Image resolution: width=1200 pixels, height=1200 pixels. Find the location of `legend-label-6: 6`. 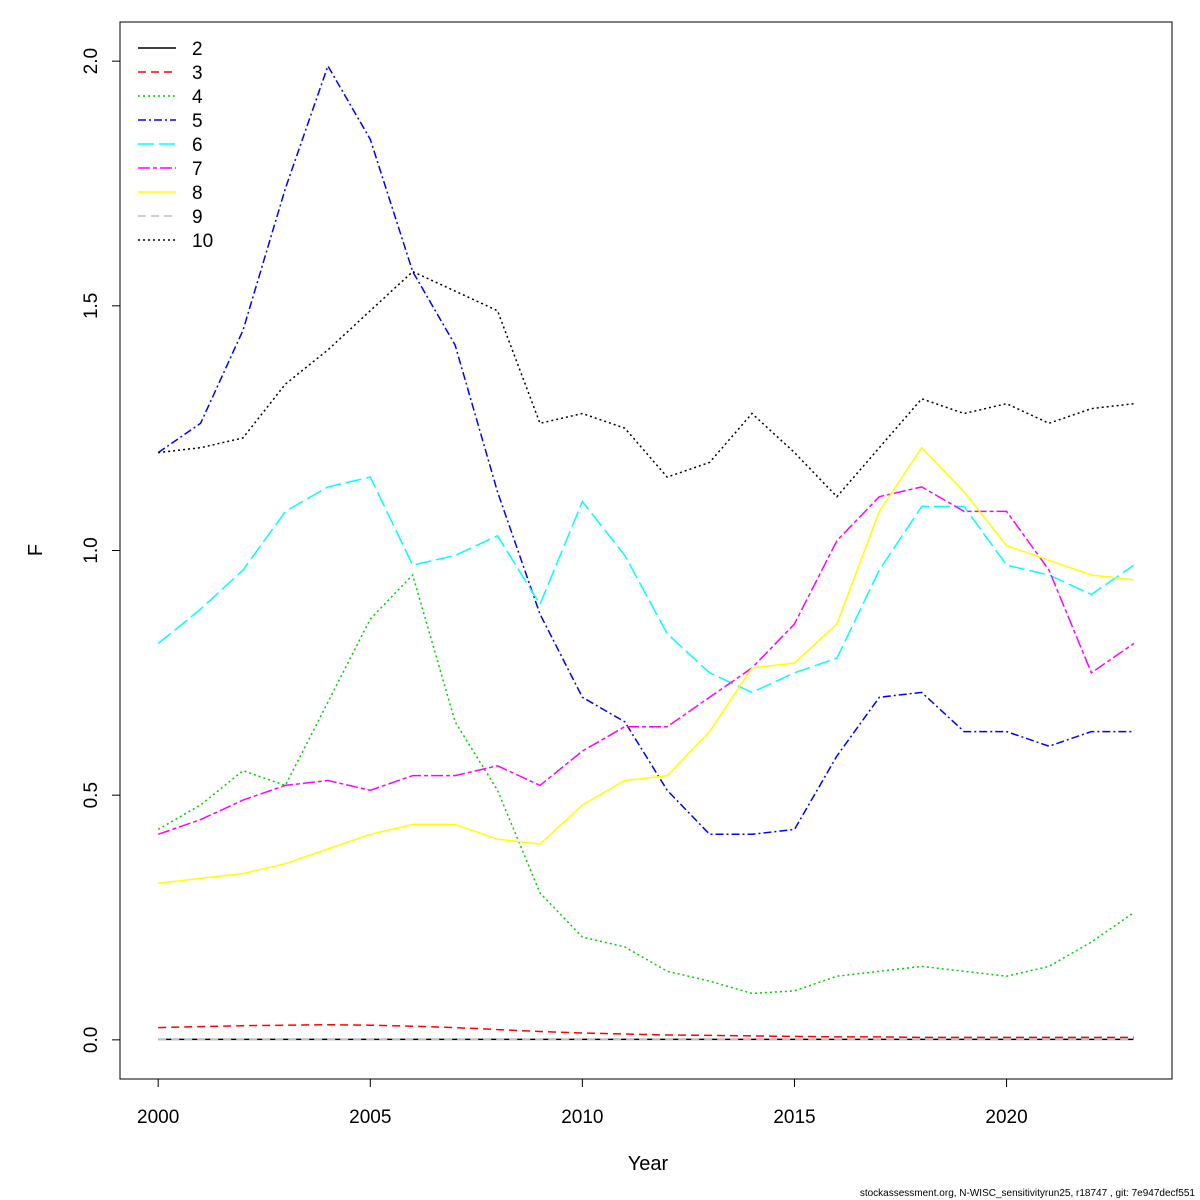

legend-label-6: 6 is located at coordinates (197, 145).